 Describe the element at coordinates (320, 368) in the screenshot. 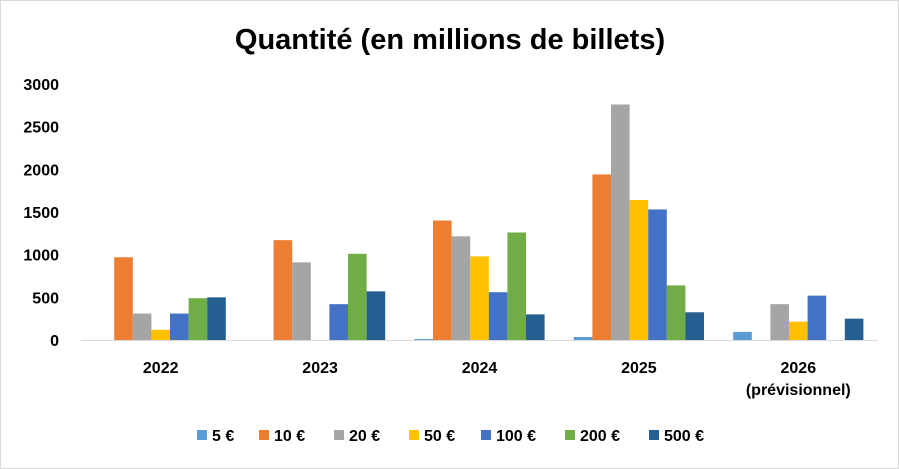

I see `x-tick-label: 2023` at that location.